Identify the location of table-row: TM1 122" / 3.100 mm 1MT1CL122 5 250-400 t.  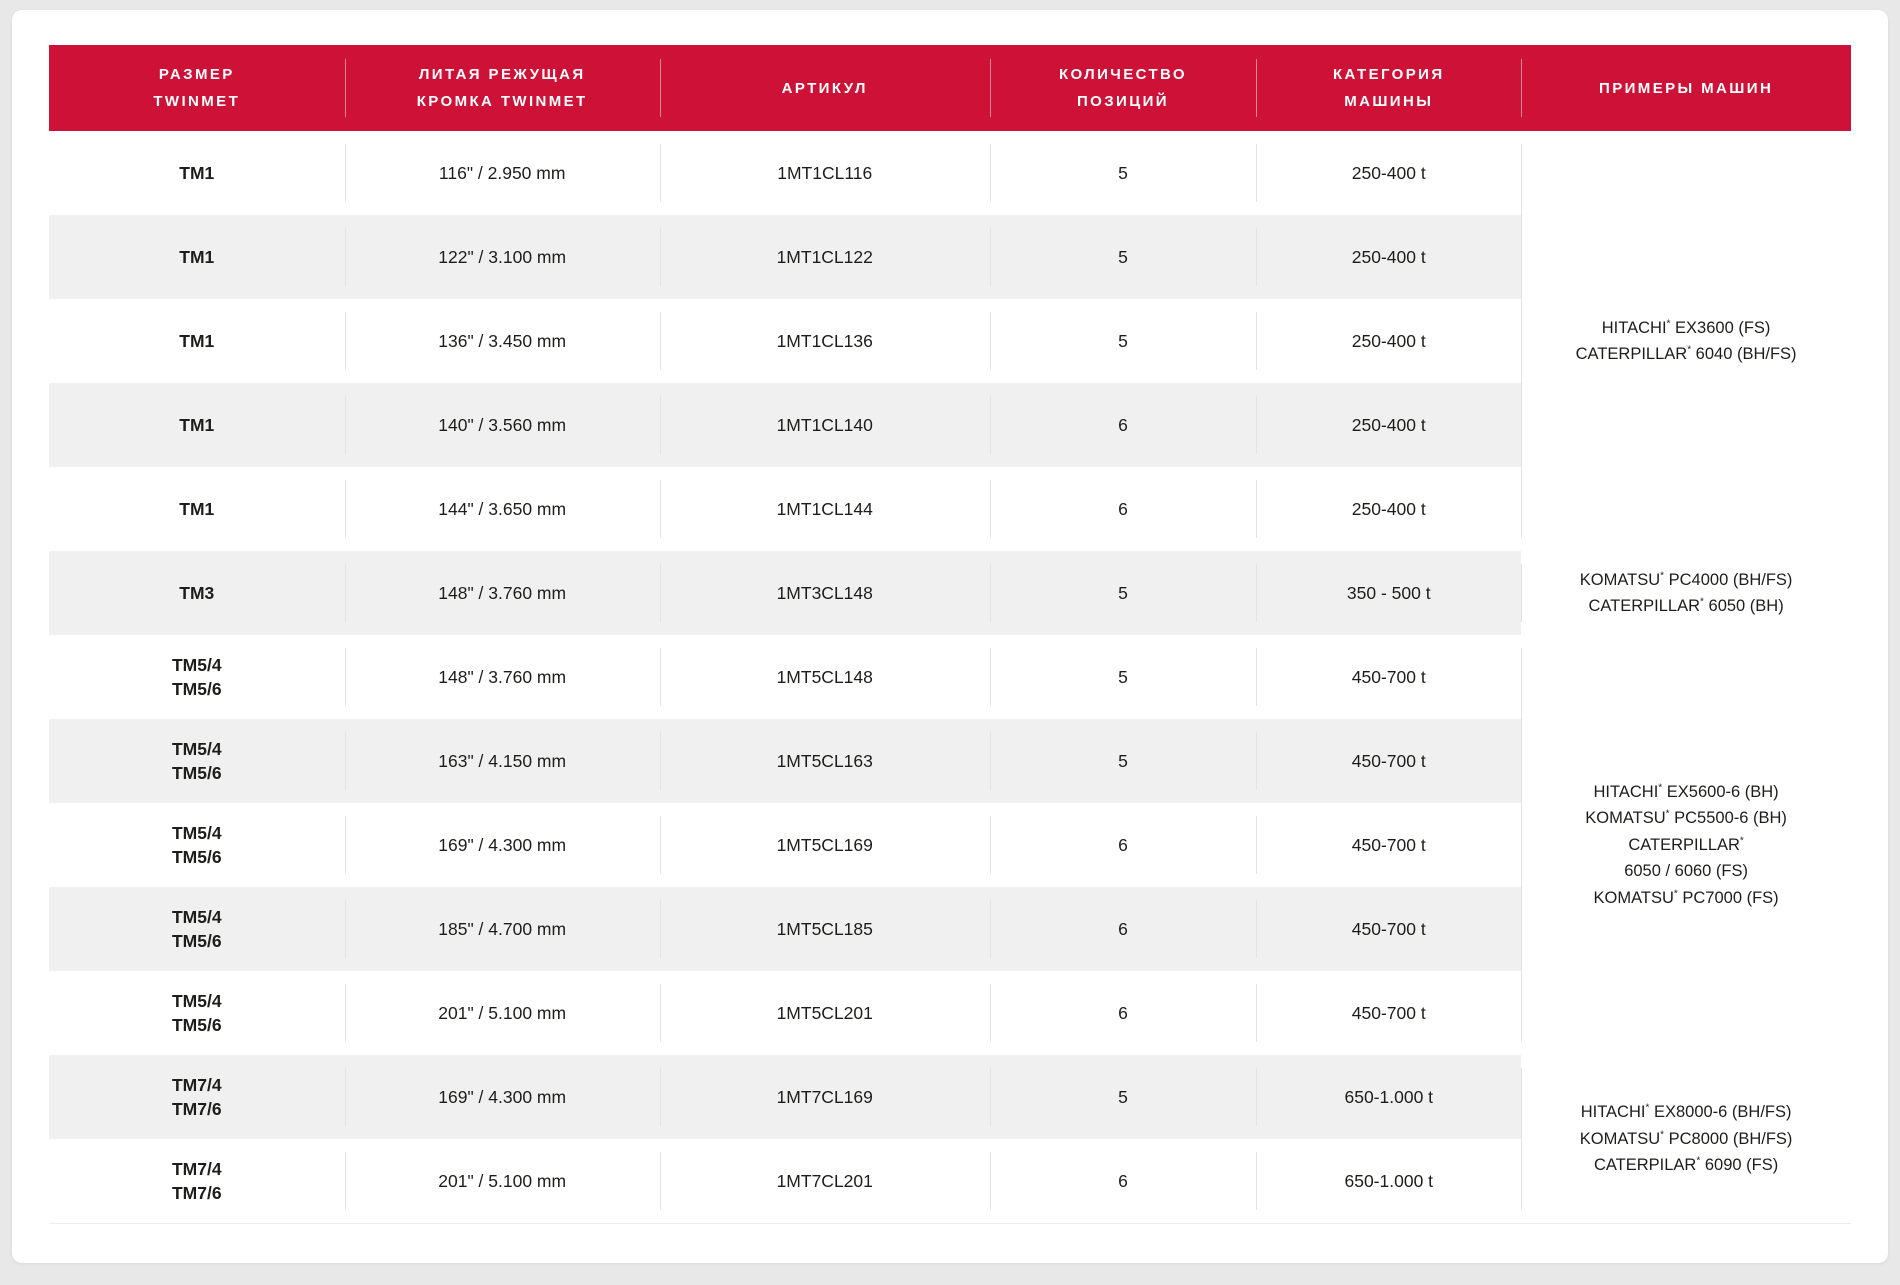
(950, 257).